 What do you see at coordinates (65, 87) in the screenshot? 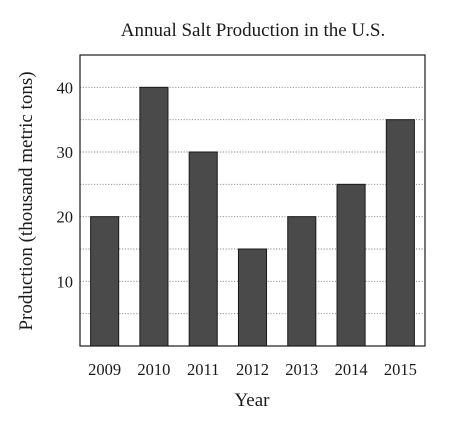
I see `y-tick-label: 40` at bounding box center [65, 87].